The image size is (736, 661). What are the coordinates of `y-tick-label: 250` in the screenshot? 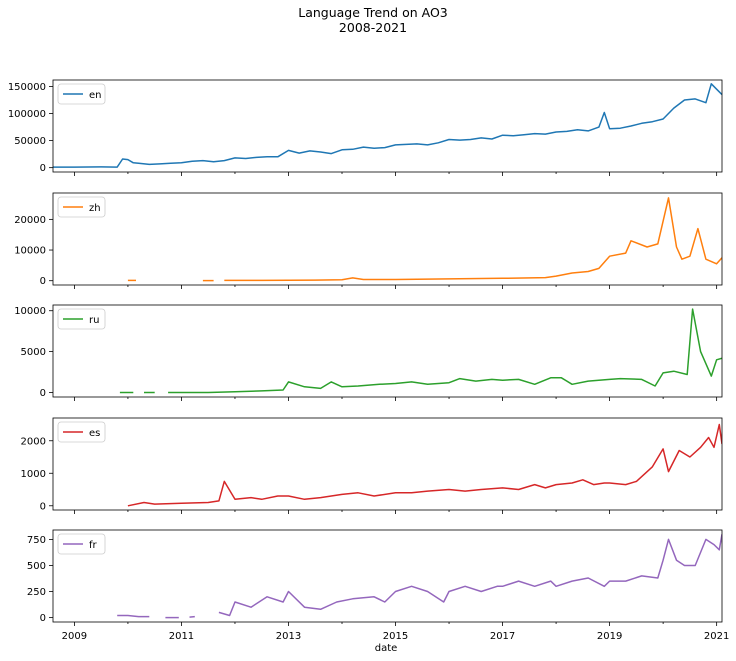 It's located at (36, 592).